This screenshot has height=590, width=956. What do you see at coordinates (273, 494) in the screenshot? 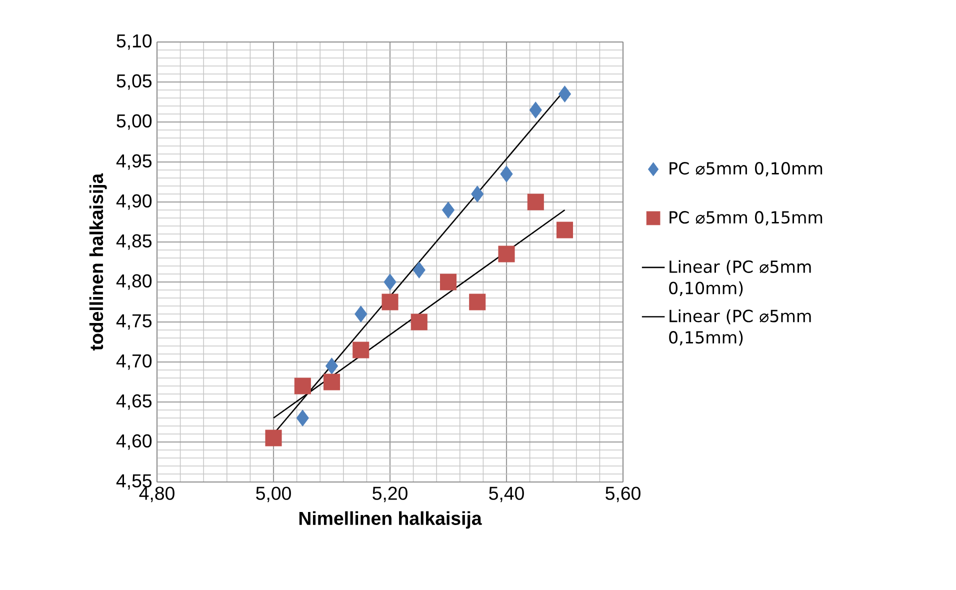
I see `x-tick-label: 5,00` at bounding box center [273, 494].